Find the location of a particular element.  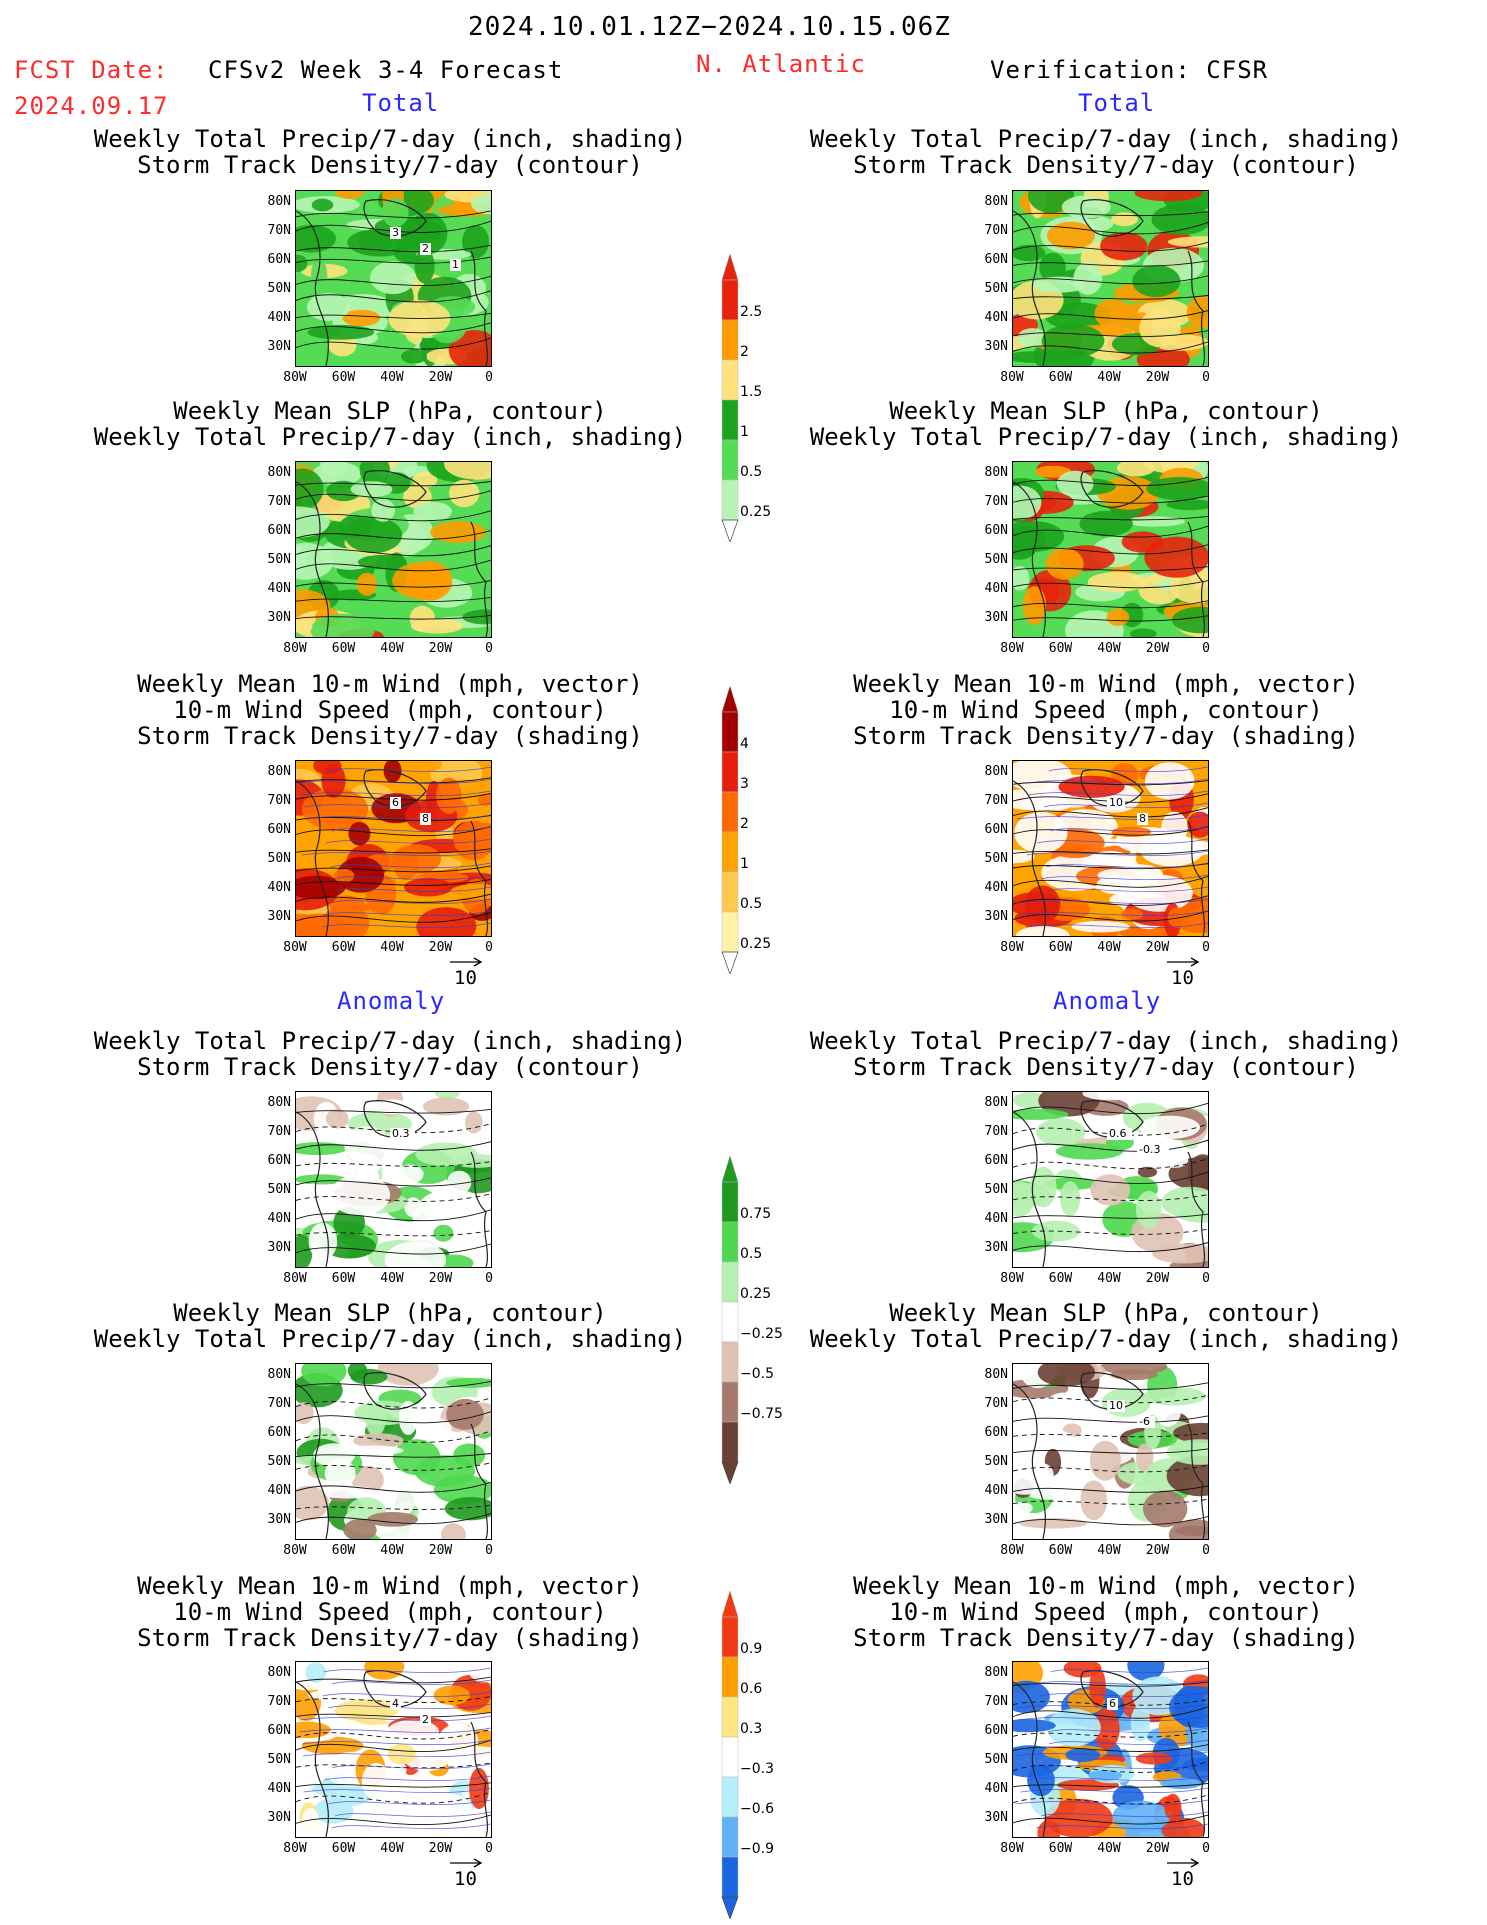

colorbar-tick-label: 0.3 is located at coordinates (751, 1729).